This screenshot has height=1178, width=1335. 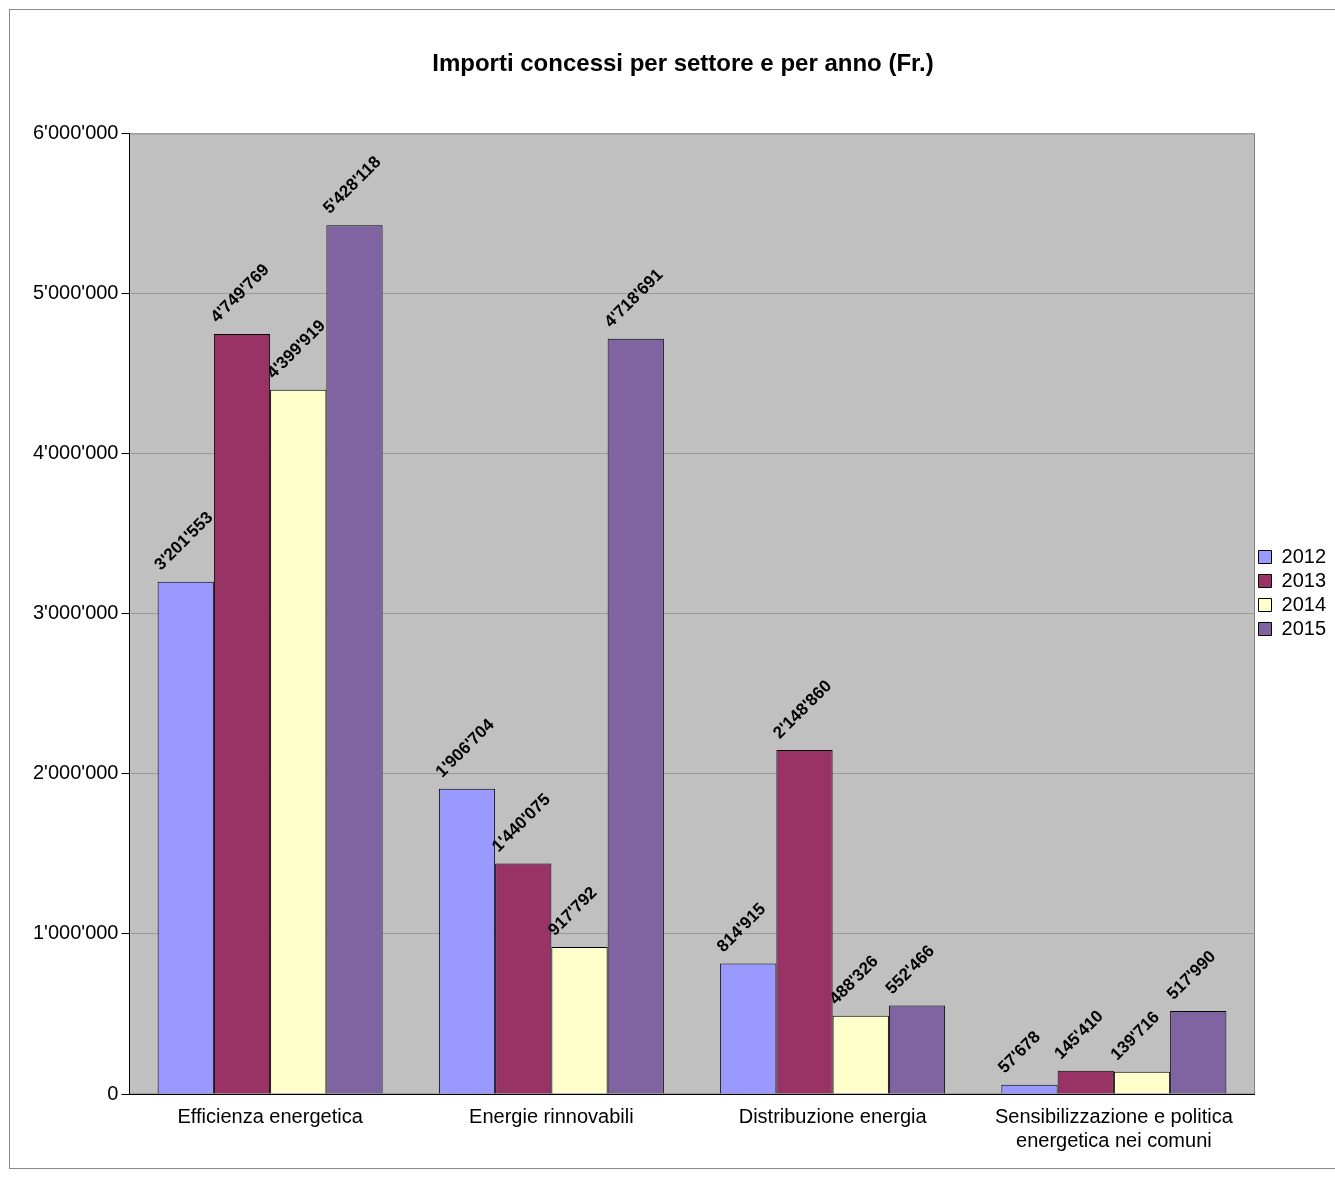 What do you see at coordinates (113, 1092) in the screenshot?
I see `y-tick-label: 0` at bounding box center [113, 1092].